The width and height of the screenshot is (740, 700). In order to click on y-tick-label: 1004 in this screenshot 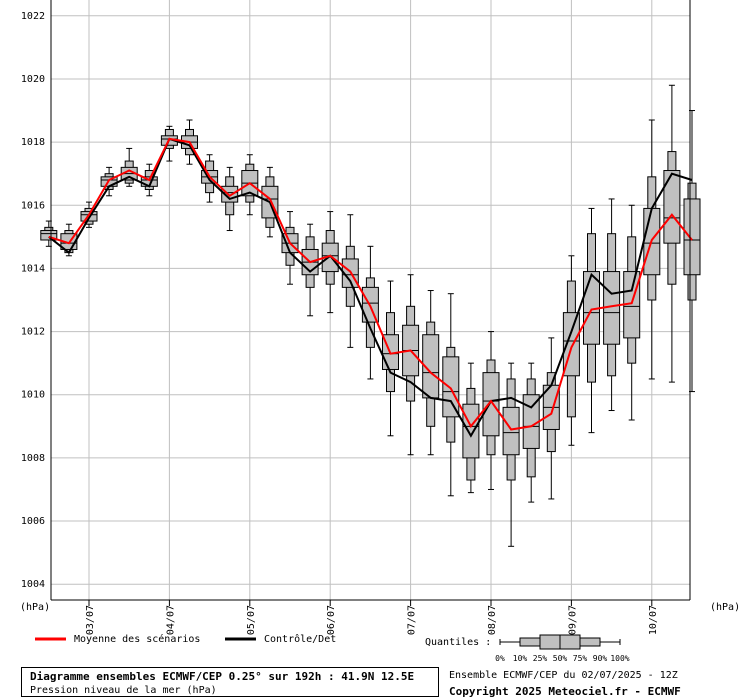, I will do `click(33, 584)`.